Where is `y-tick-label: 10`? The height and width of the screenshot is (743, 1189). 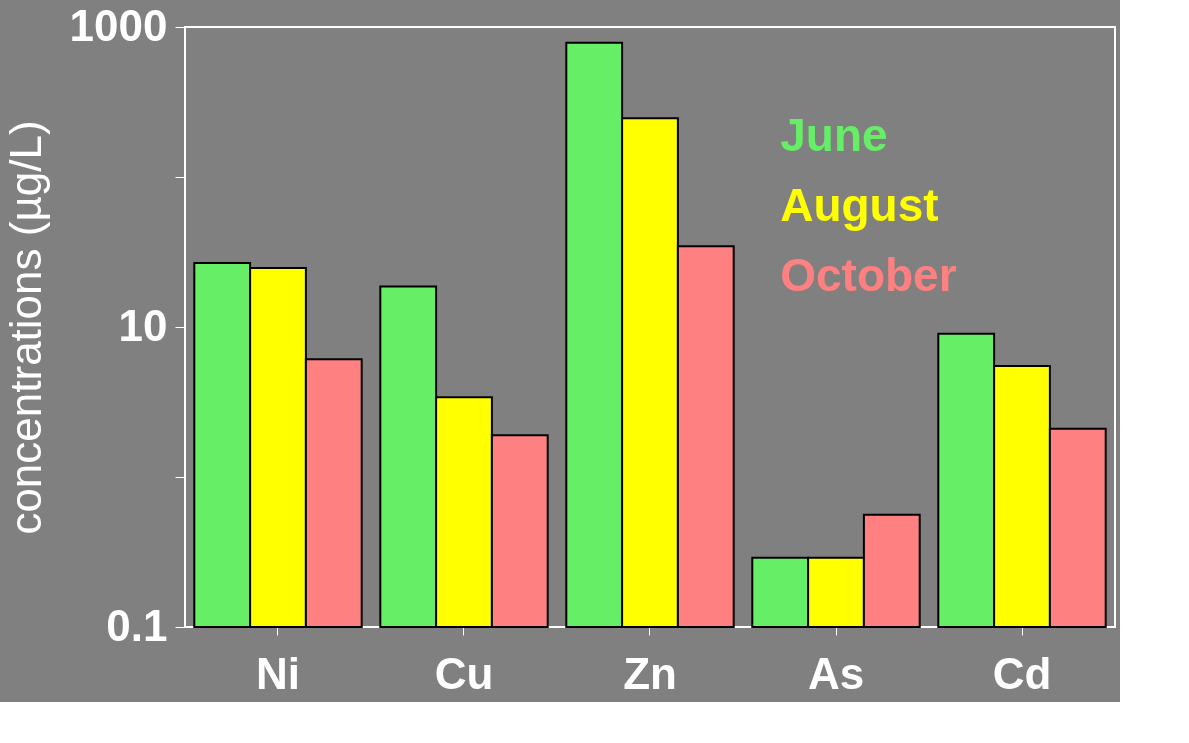
y-tick-label: 10 is located at coordinates (143, 325).